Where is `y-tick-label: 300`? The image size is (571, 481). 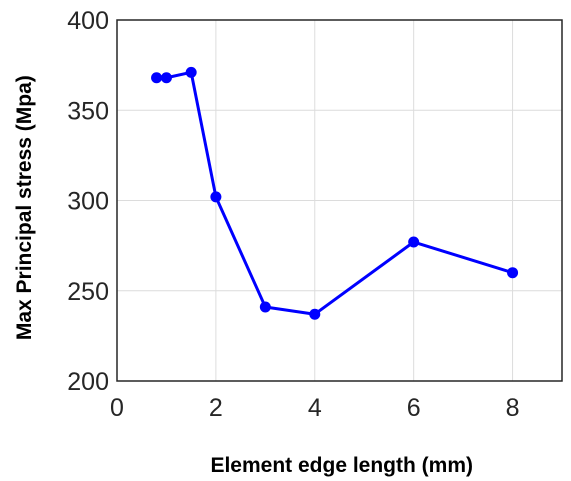 y-tick-label: 300 is located at coordinates (88, 202).